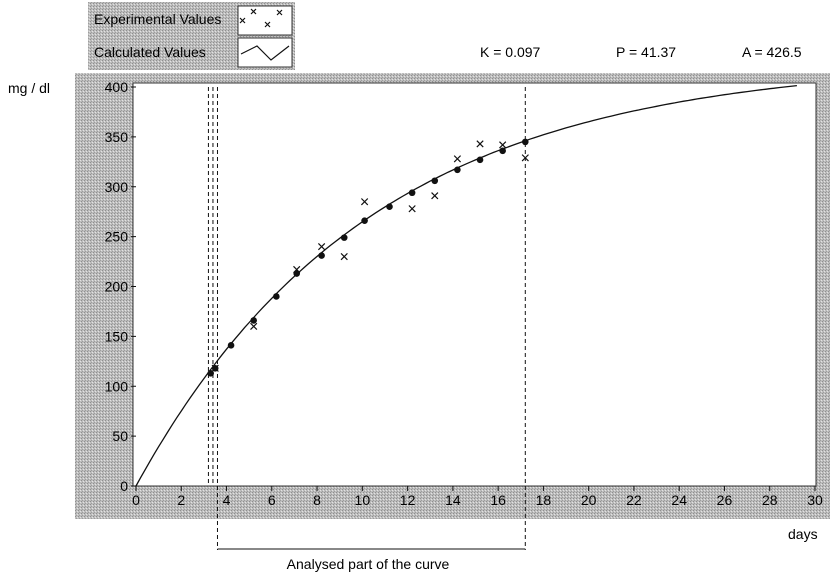  I want to click on parameter-p: P = 41.37, so click(646, 52).